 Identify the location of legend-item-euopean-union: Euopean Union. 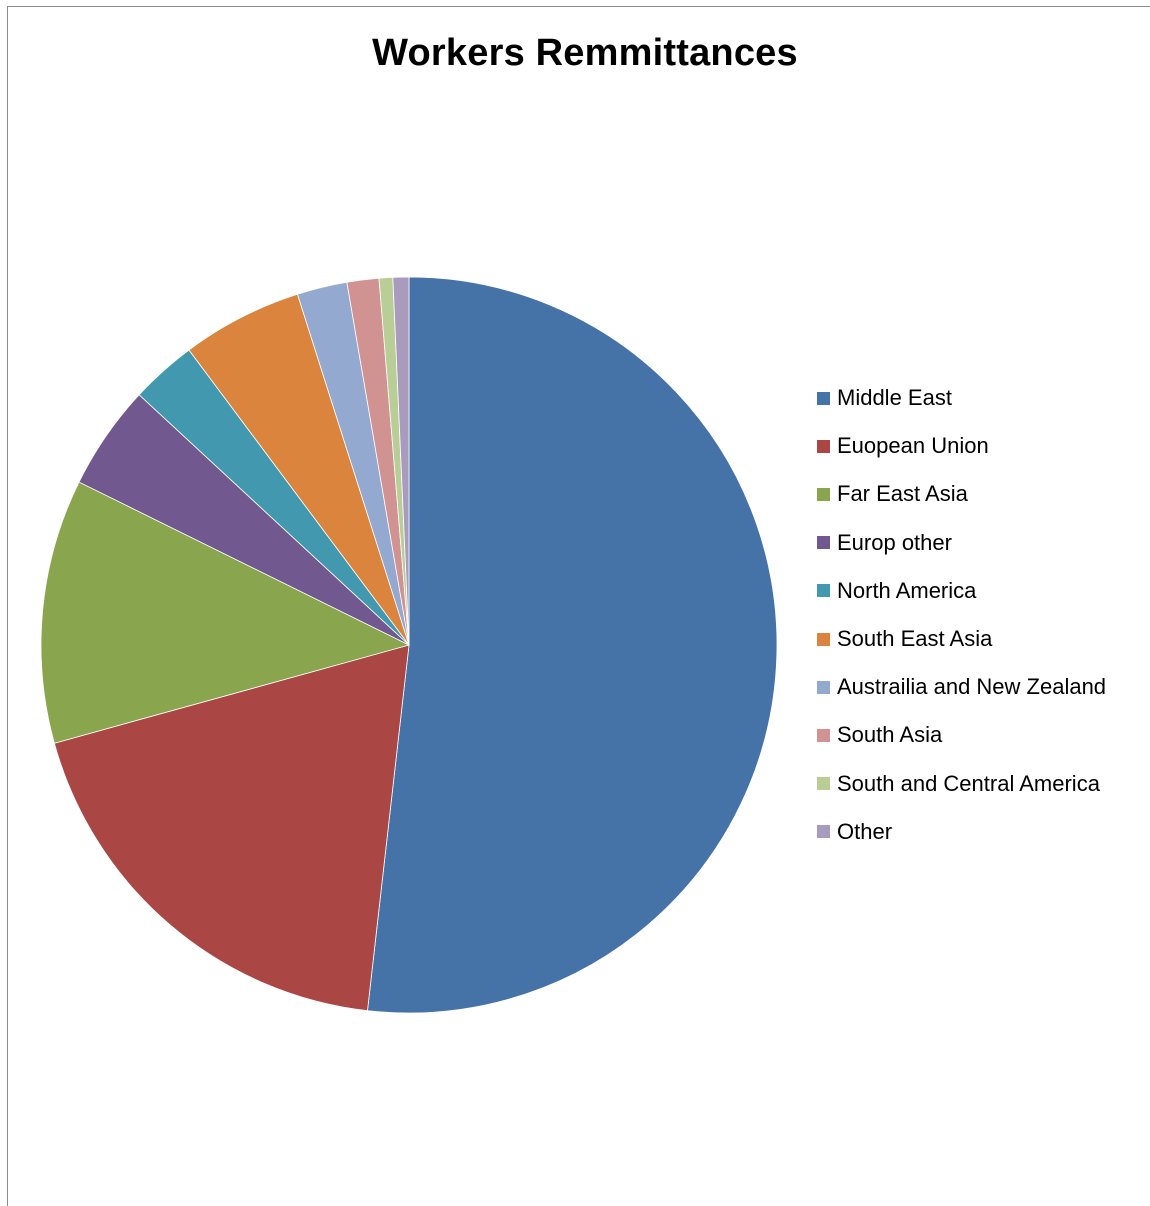
(961, 446).